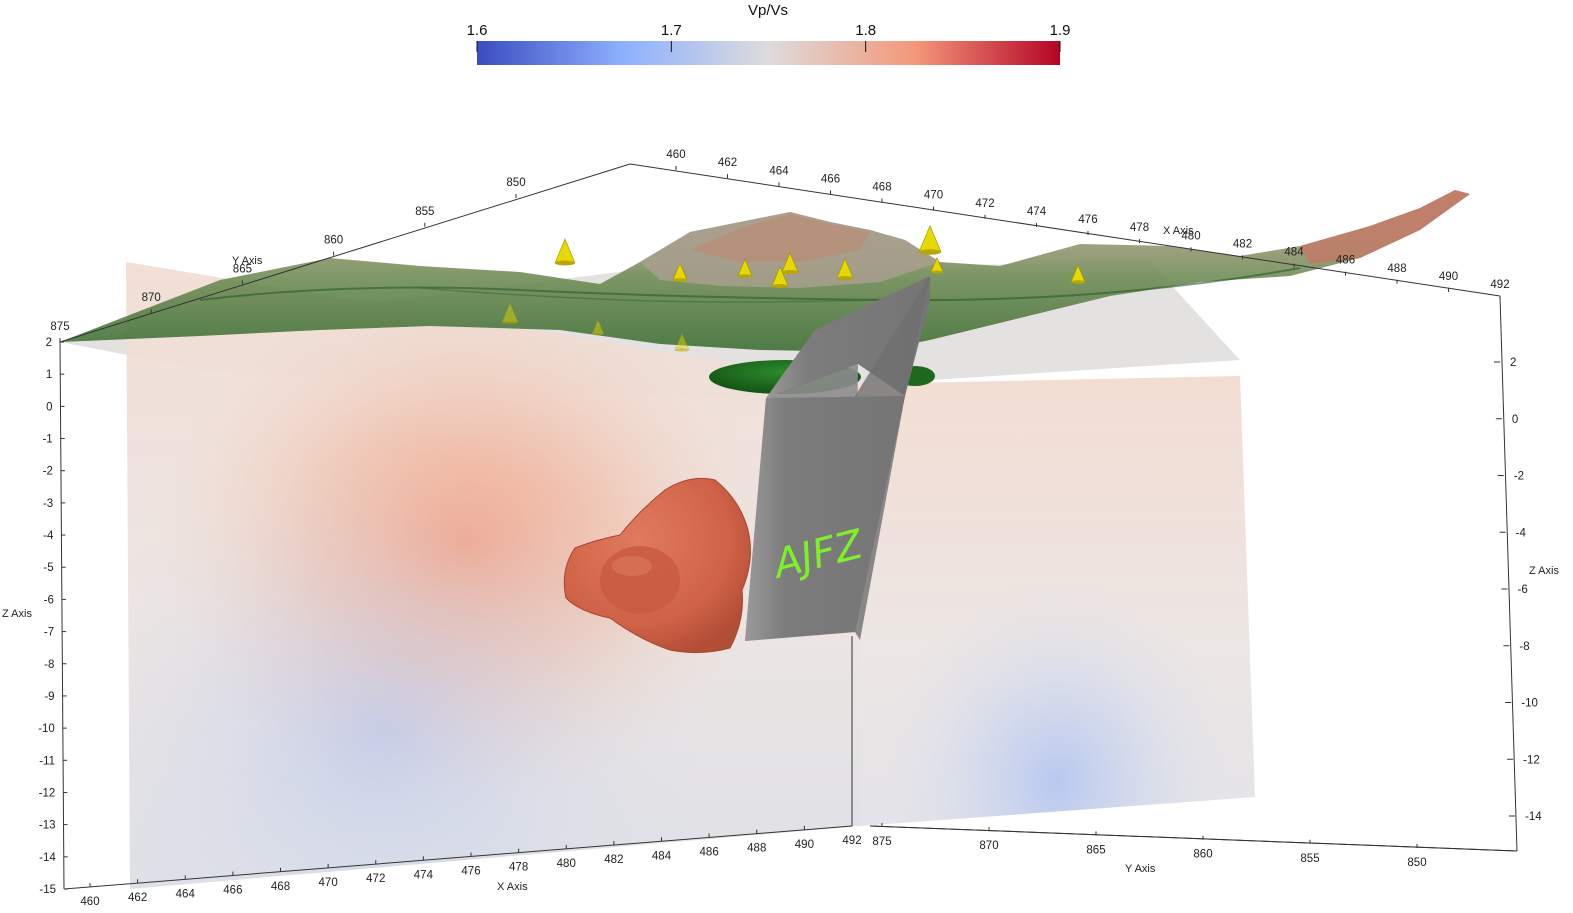  Describe the element at coordinates (53, 616) in the screenshot. I see `z-axis-left-ticks: 2 1 0 -1 -2 -3 -4 -5 -6 -7 -8 -9 -10 -11 -12 -13 -14 -15` at that location.